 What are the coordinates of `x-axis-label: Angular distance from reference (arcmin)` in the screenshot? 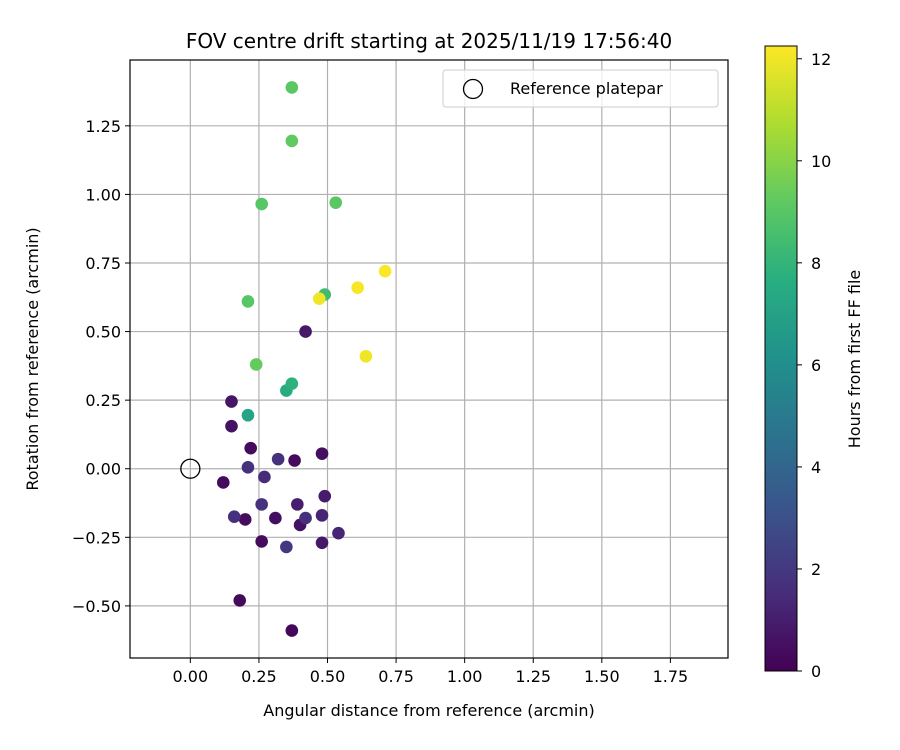 It's located at (428, 710).